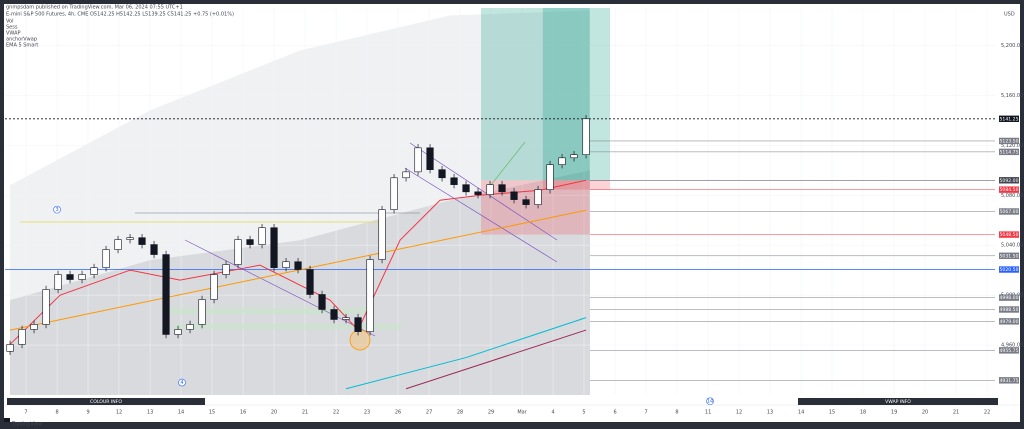 This screenshot has height=429, width=1024. Describe the element at coordinates (367, 413) in the screenshot. I see `x-tick-label: 23` at that location.